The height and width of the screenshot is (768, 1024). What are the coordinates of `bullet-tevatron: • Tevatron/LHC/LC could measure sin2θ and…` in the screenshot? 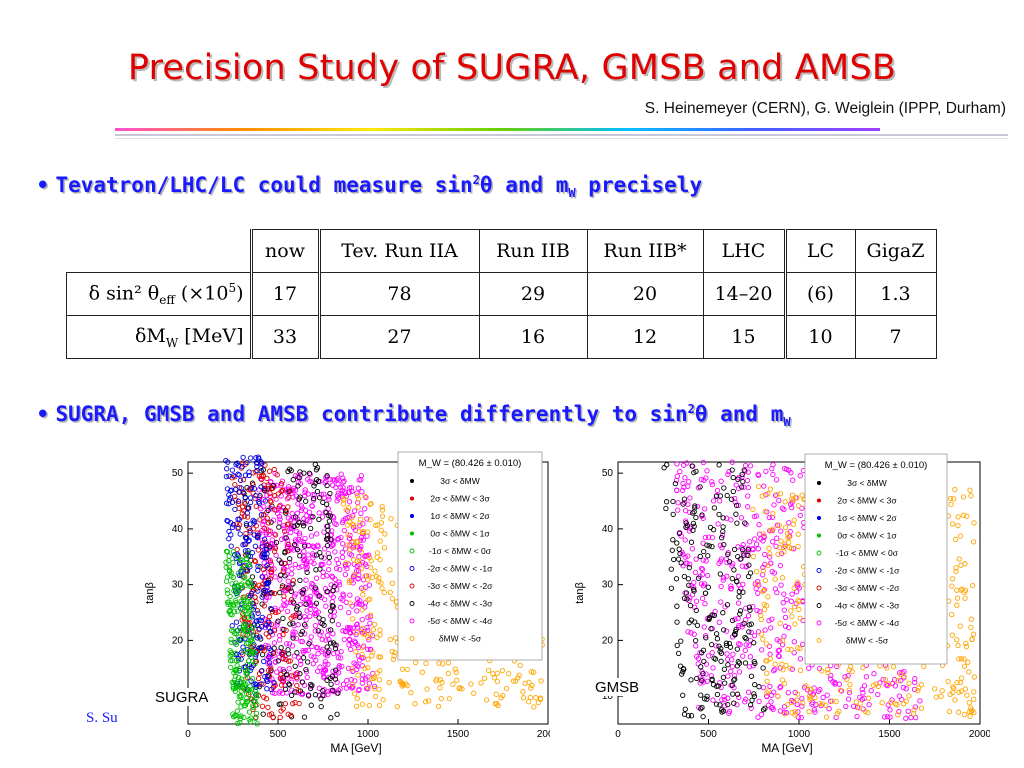 It's located at (369, 186).